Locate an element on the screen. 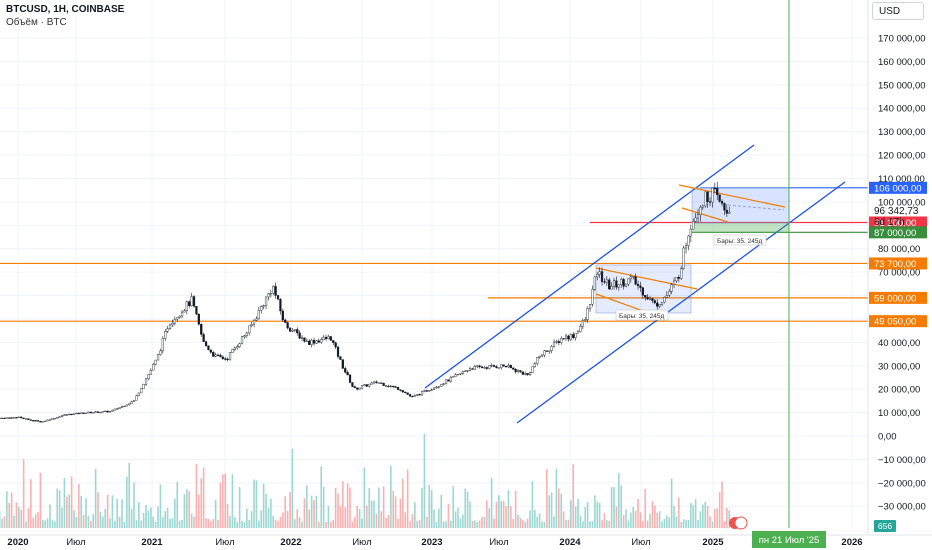  price-level-label-bg is located at coordinates (898, 222).